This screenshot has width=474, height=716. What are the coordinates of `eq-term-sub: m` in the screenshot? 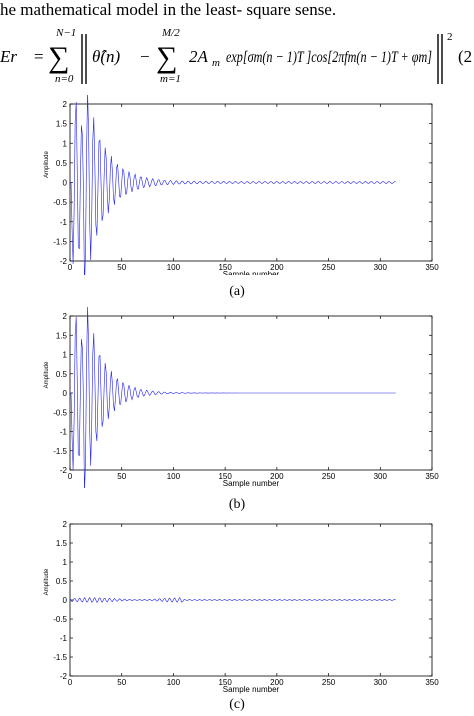 It's located at (216, 63).